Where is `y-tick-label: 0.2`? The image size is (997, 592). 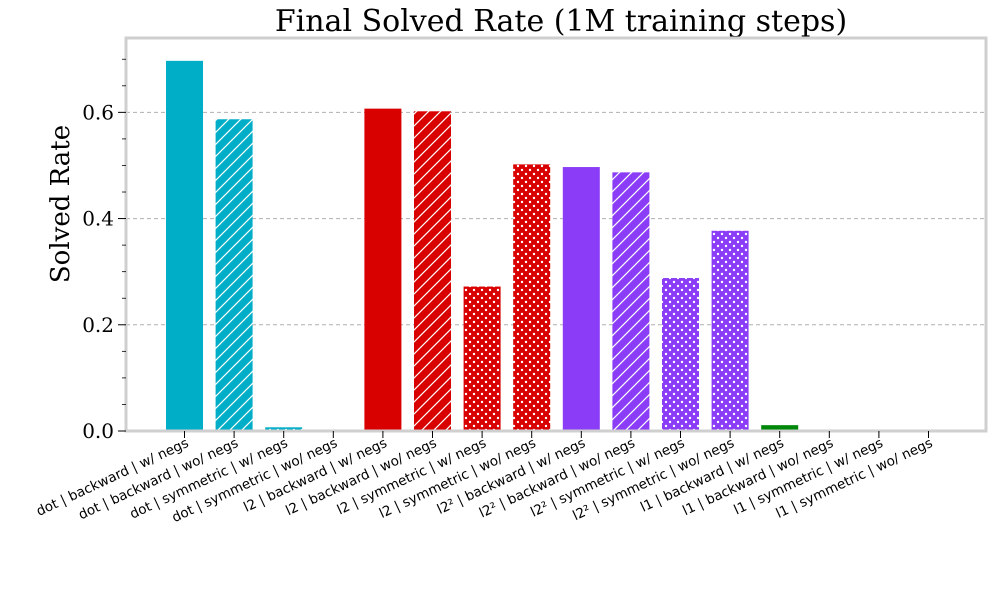
y-tick-label: 0.2 is located at coordinates (98, 325).